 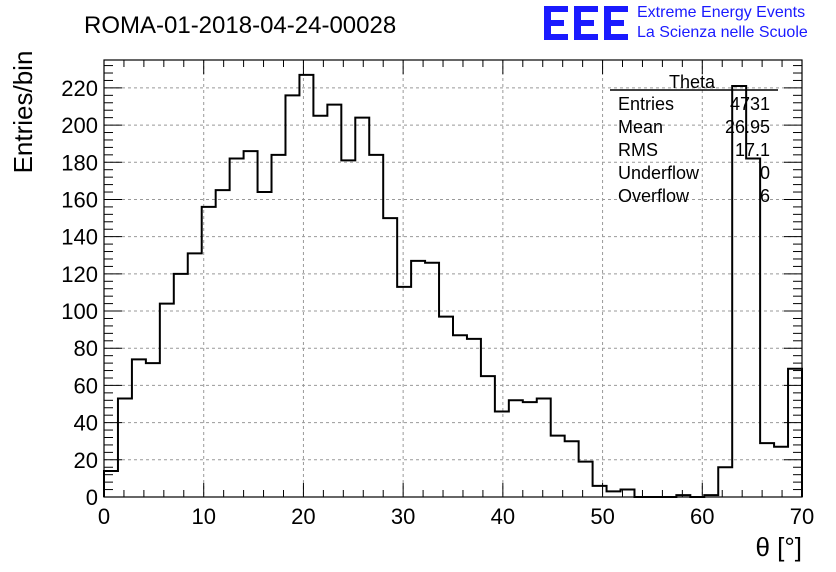 What do you see at coordinates (586, 23) in the screenshot?
I see `eee-logo-icon` at bounding box center [586, 23].